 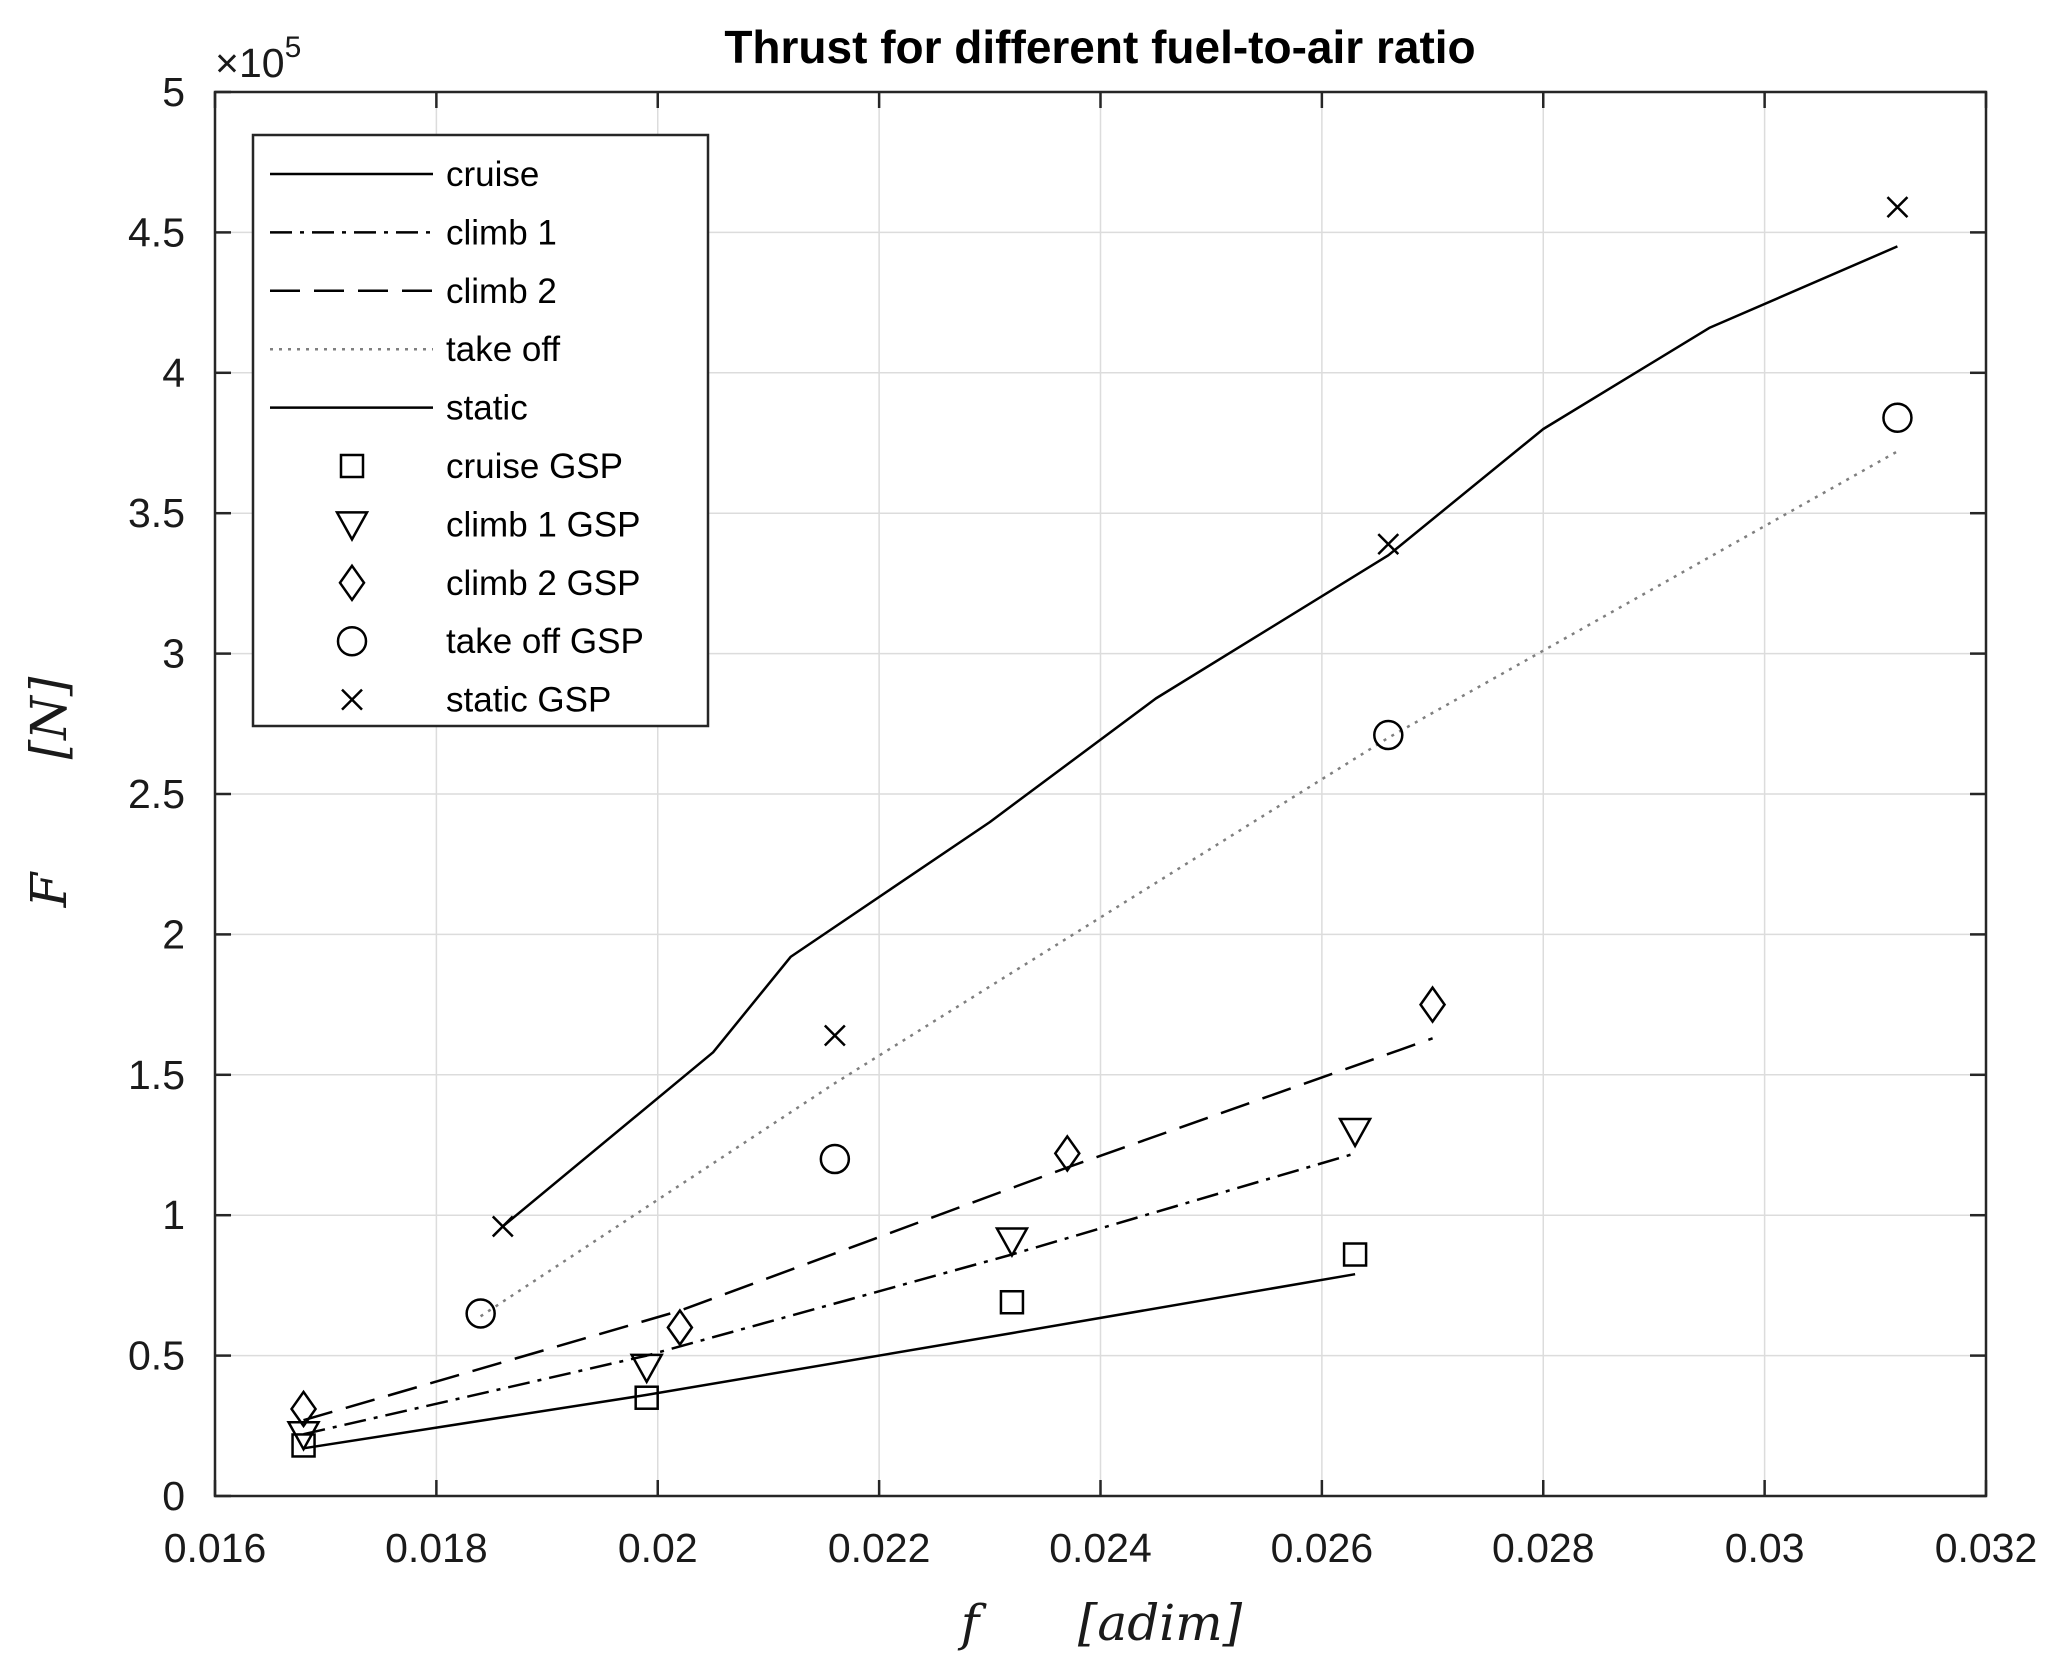 What do you see at coordinates (49, 792) in the screenshot?
I see `y-axis-label: F [N]` at bounding box center [49, 792].